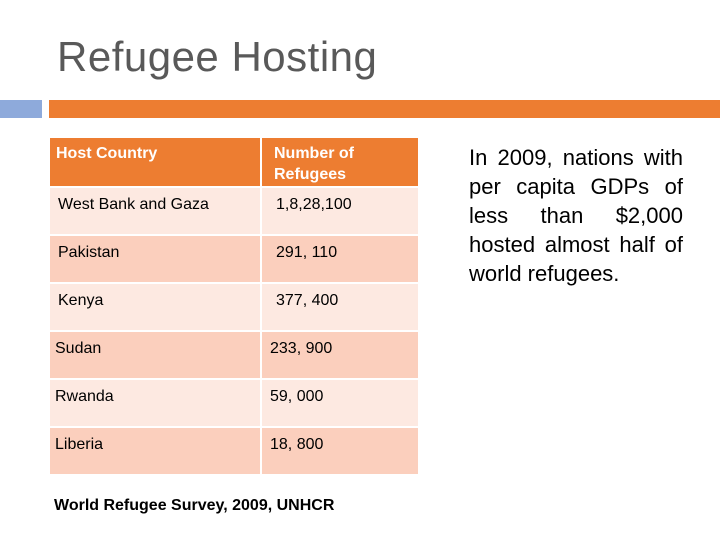  I want to click on country-cell: Rwanda, so click(156, 403).